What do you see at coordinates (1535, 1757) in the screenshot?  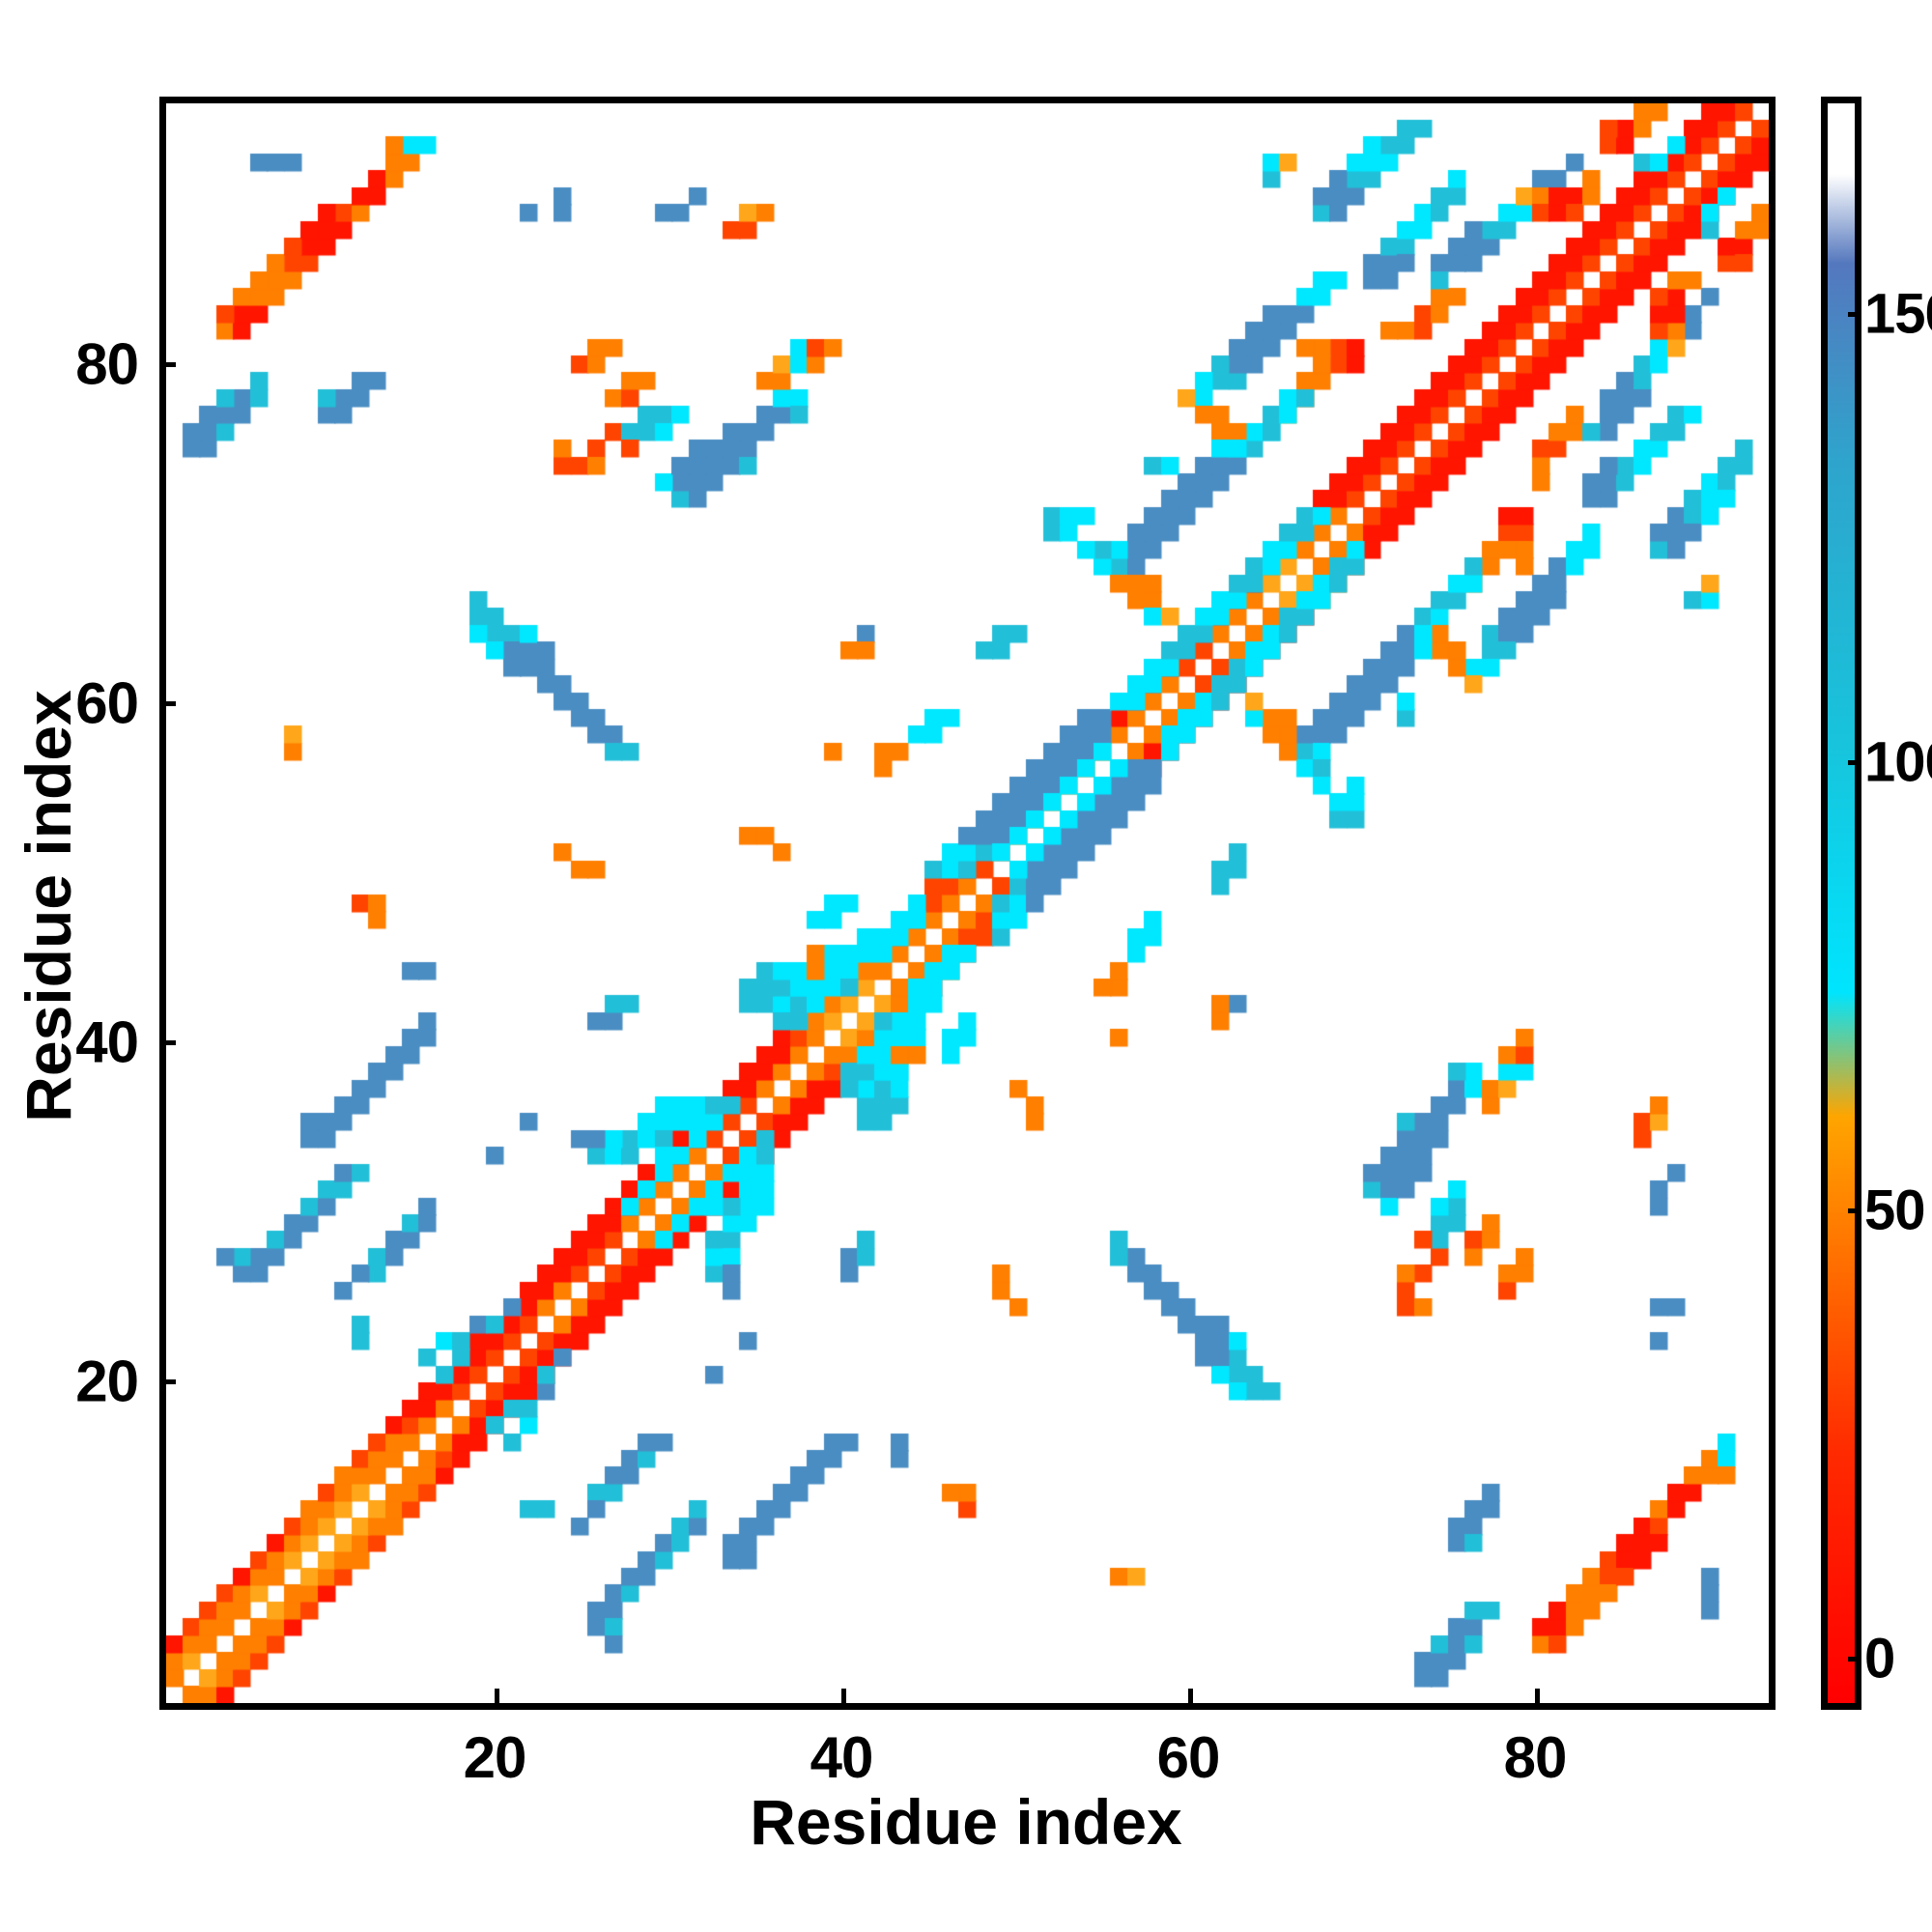 I see `x-tick-label-80: 80` at bounding box center [1535, 1757].